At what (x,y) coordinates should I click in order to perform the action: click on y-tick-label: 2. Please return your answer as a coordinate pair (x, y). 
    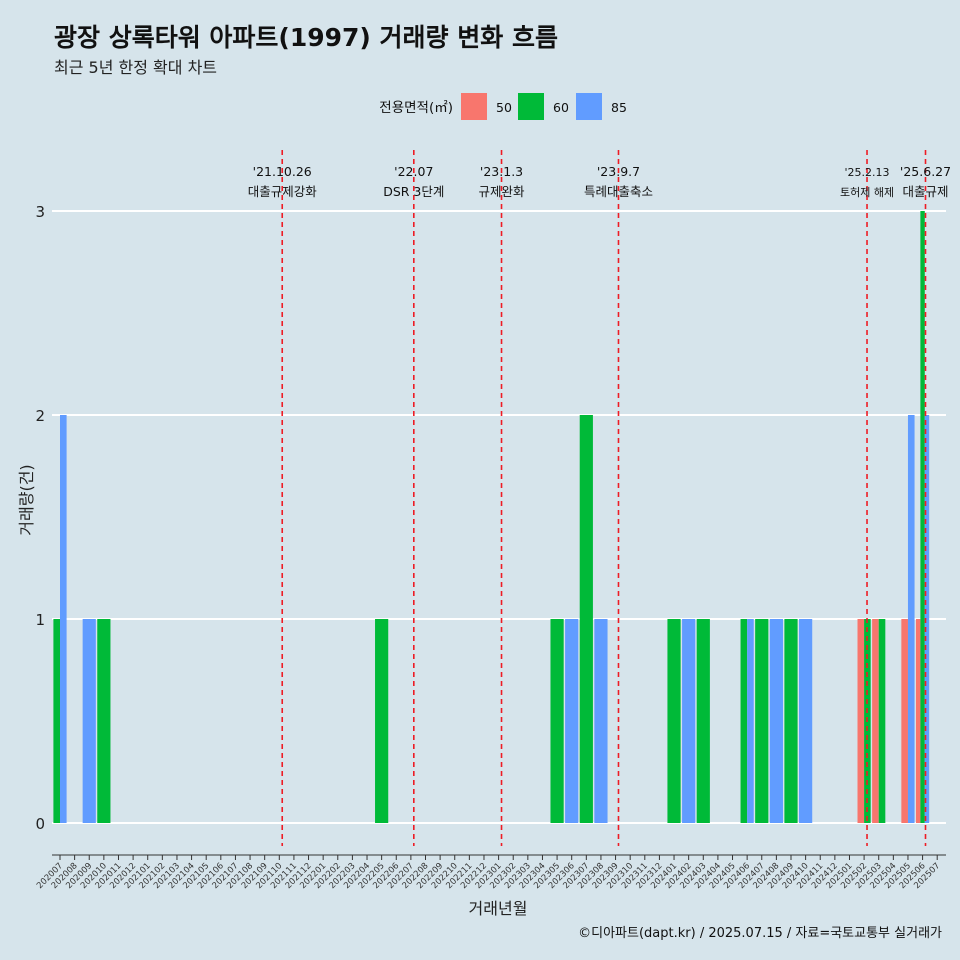
    Looking at the image, I should click on (40, 416).